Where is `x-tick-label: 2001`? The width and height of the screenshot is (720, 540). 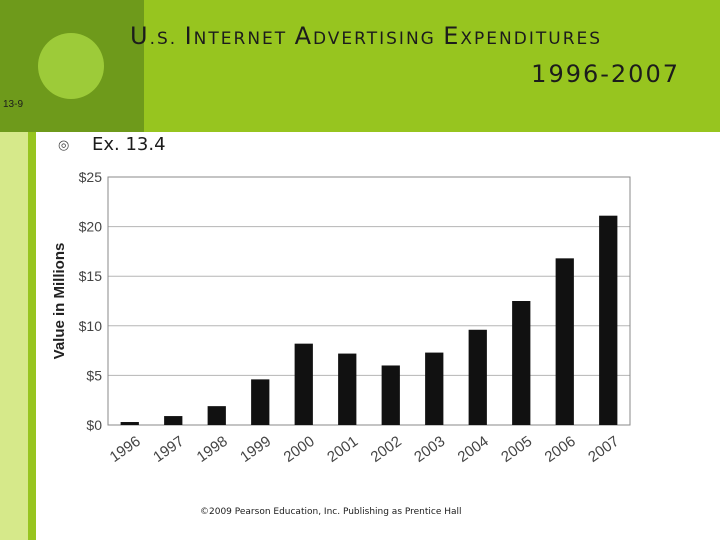
x-tick-label: 2001 is located at coordinates (342, 449).